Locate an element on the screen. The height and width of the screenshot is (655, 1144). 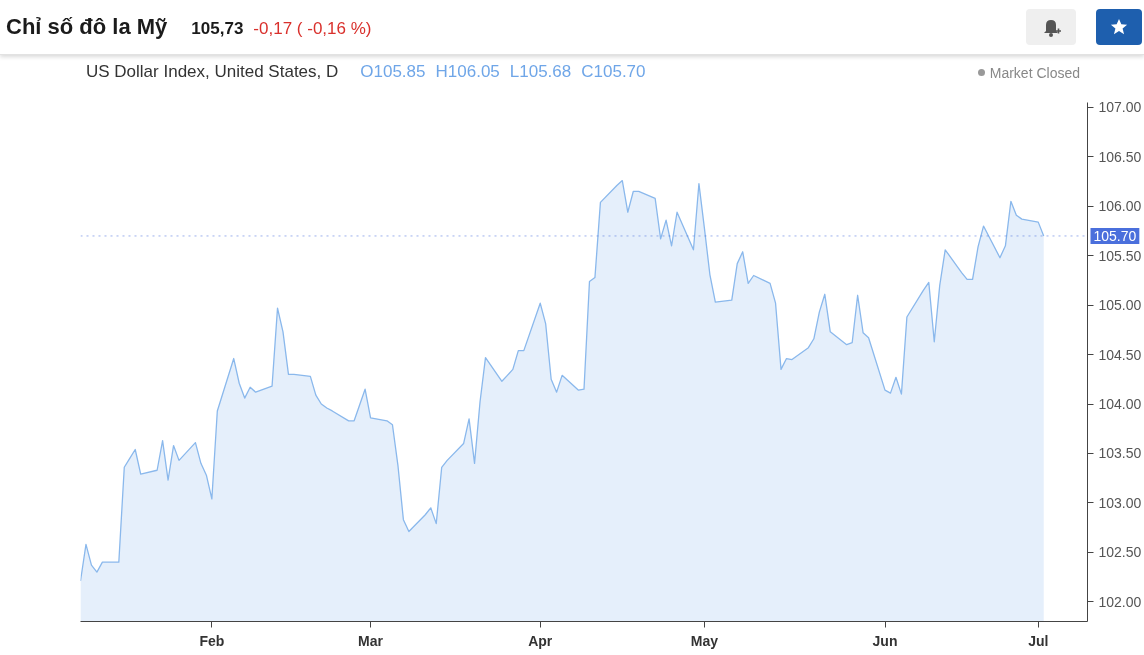
chart-title: Chỉ số đô la Mỹ is located at coordinates (87, 27).